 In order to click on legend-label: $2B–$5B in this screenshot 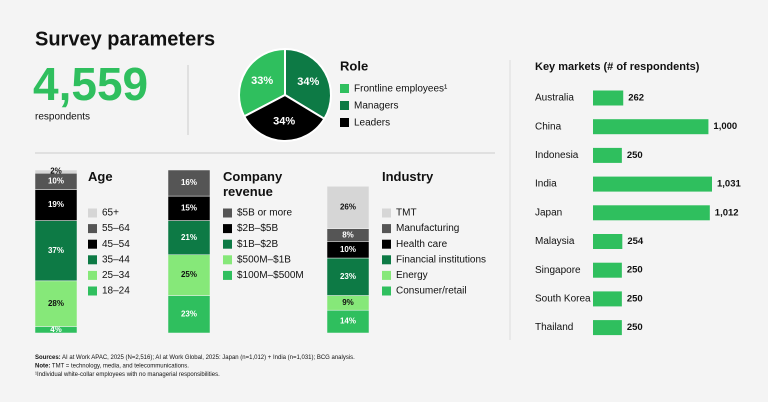, I will do `click(257, 228)`.